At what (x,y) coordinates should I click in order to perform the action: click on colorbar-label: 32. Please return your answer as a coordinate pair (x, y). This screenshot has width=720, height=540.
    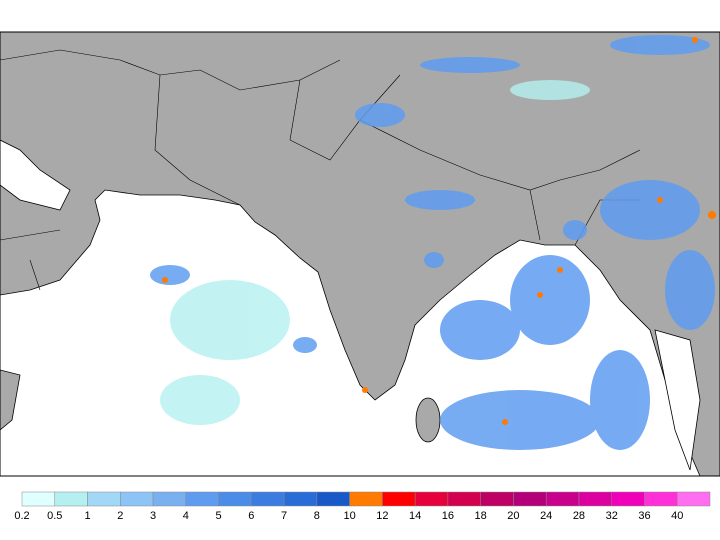
    Looking at the image, I should click on (612, 516).